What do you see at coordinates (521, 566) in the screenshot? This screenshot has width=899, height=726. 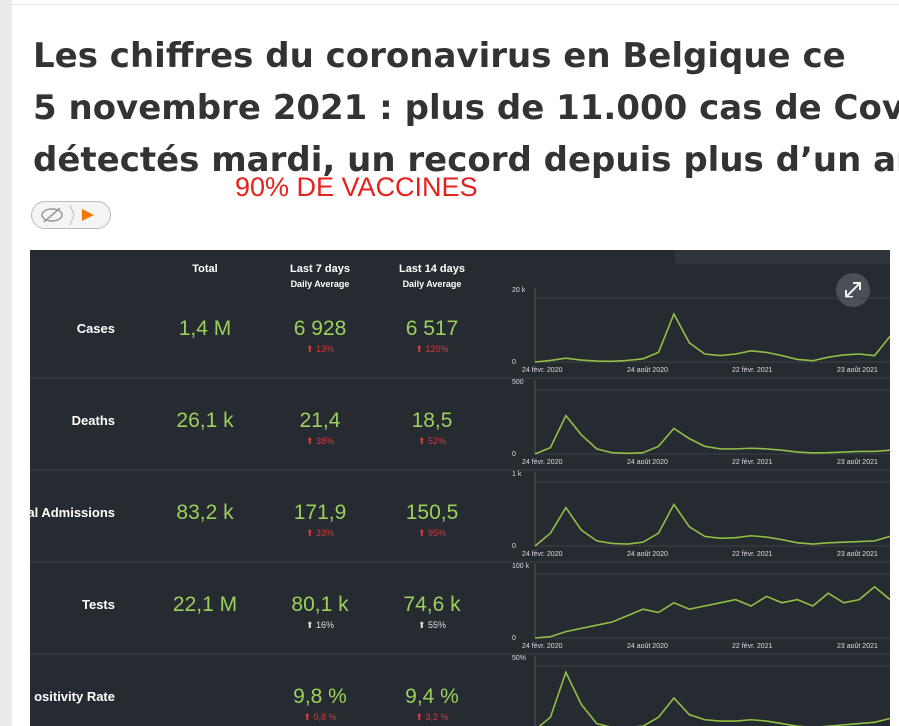 I see `y-tick-label: 100 k` at bounding box center [521, 566].